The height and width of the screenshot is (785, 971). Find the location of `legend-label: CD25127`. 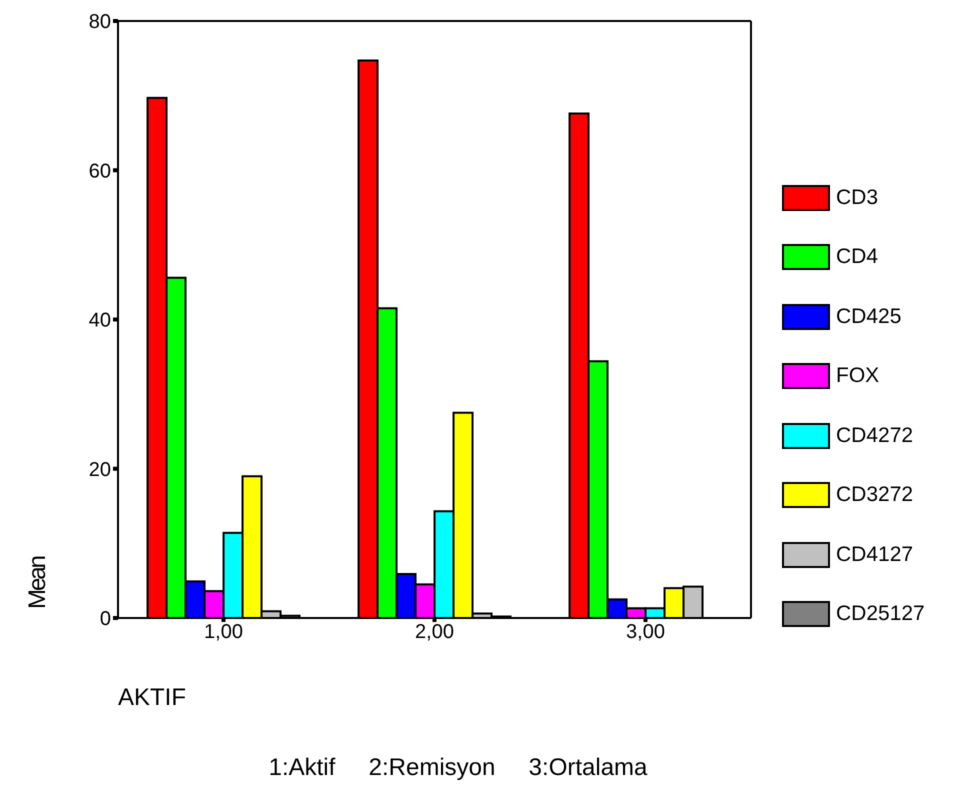

legend-label: CD25127 is located at coordinates (880, 614).